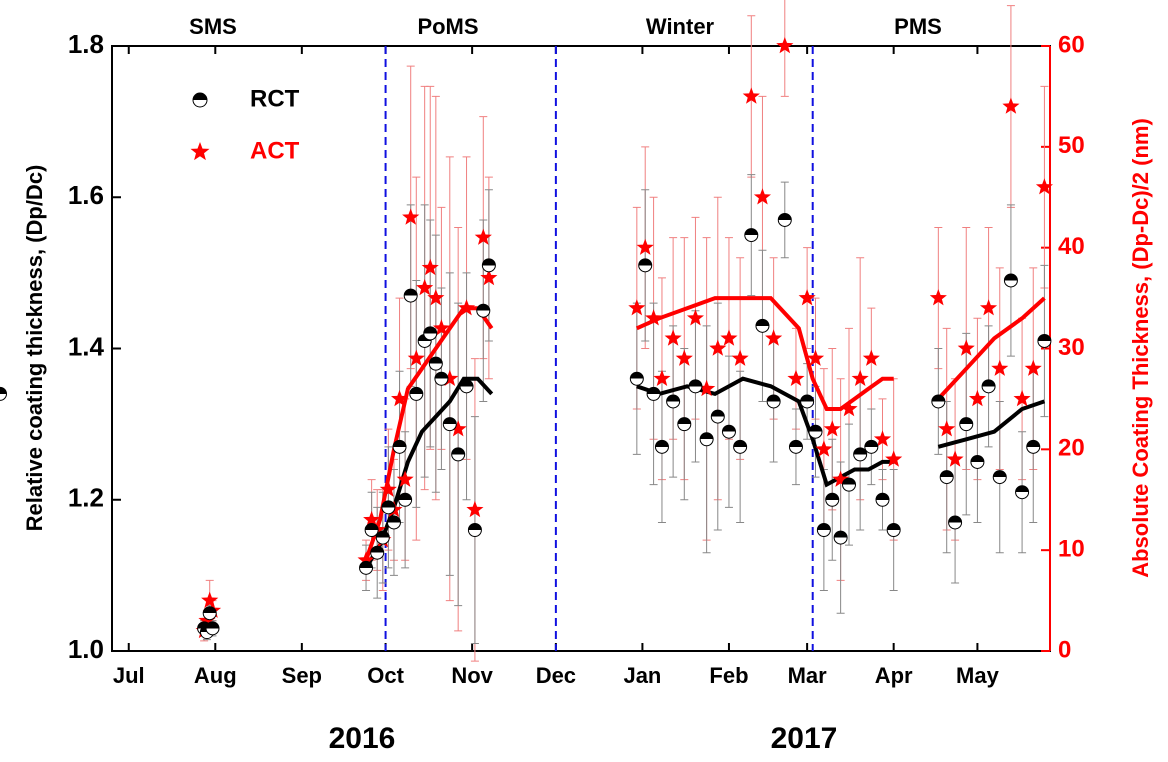  I want to click on y2-tick-label: 10, so click(1071, 549).